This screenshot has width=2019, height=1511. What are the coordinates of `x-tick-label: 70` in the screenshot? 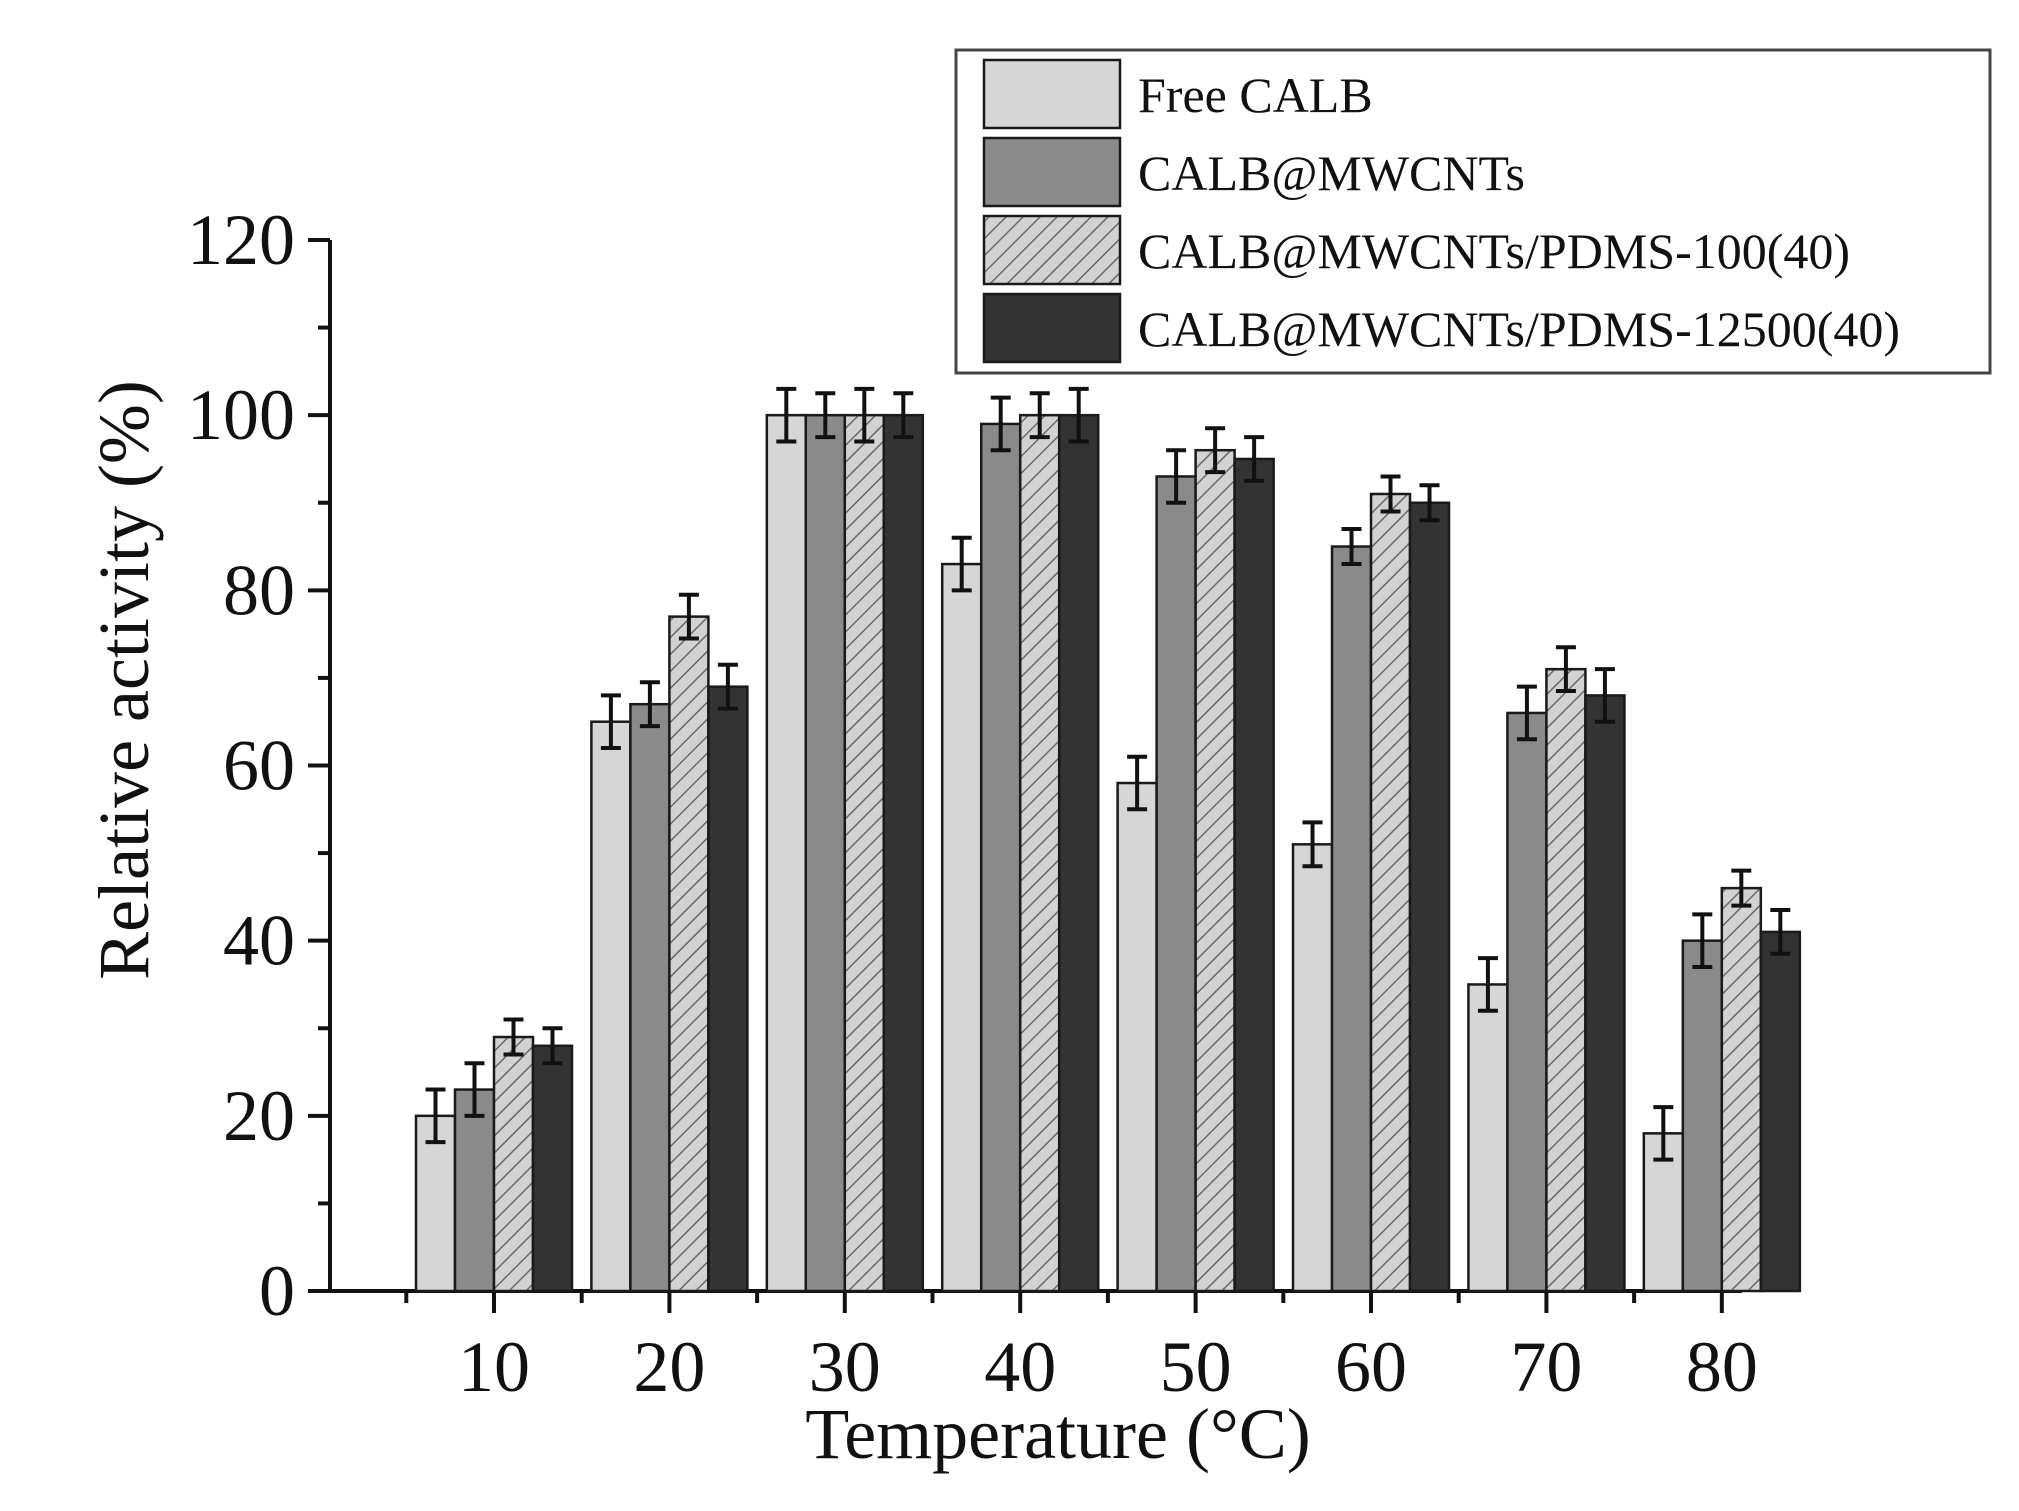 It's located at (1546, 1367).